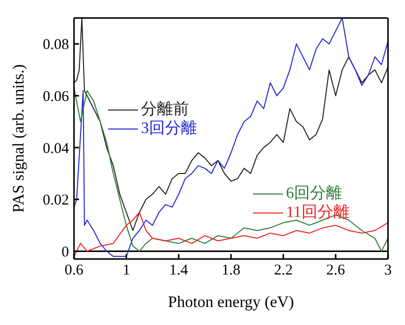 The width and height of the screenshot is (405, 325). What do you see at coordinates (19, 138) in the screenshot?
I see `y-axis-title: PAS signal (arb. units.)` at bounding box center [19, 138].